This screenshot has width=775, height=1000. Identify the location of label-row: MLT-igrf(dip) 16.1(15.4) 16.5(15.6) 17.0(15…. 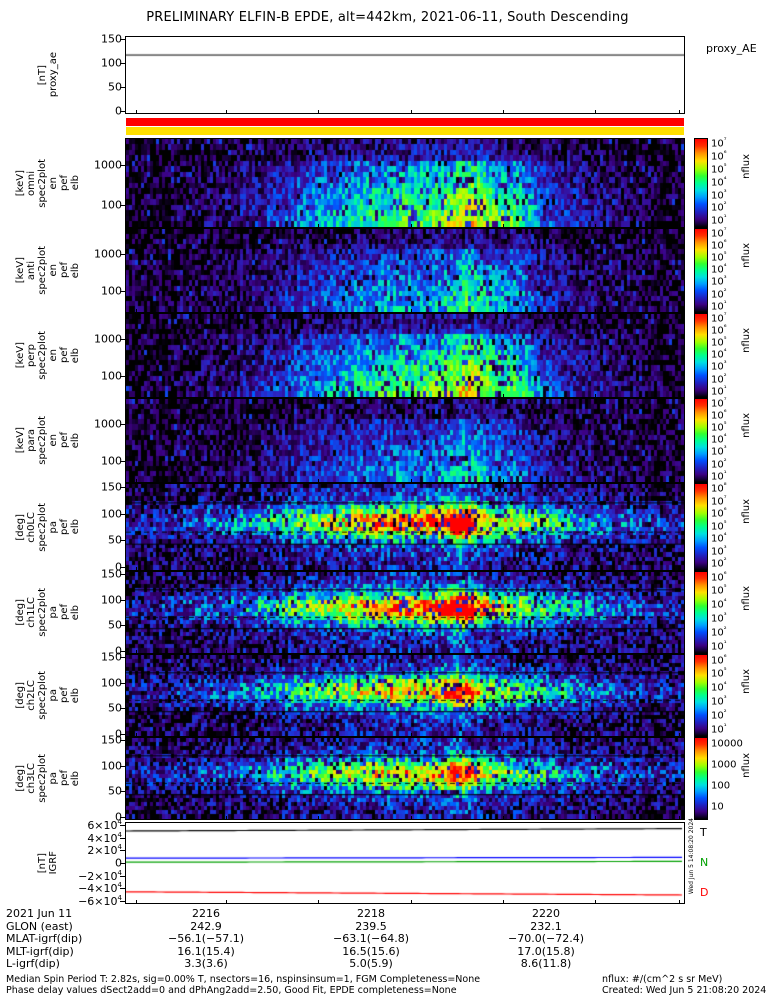
(356, 951).